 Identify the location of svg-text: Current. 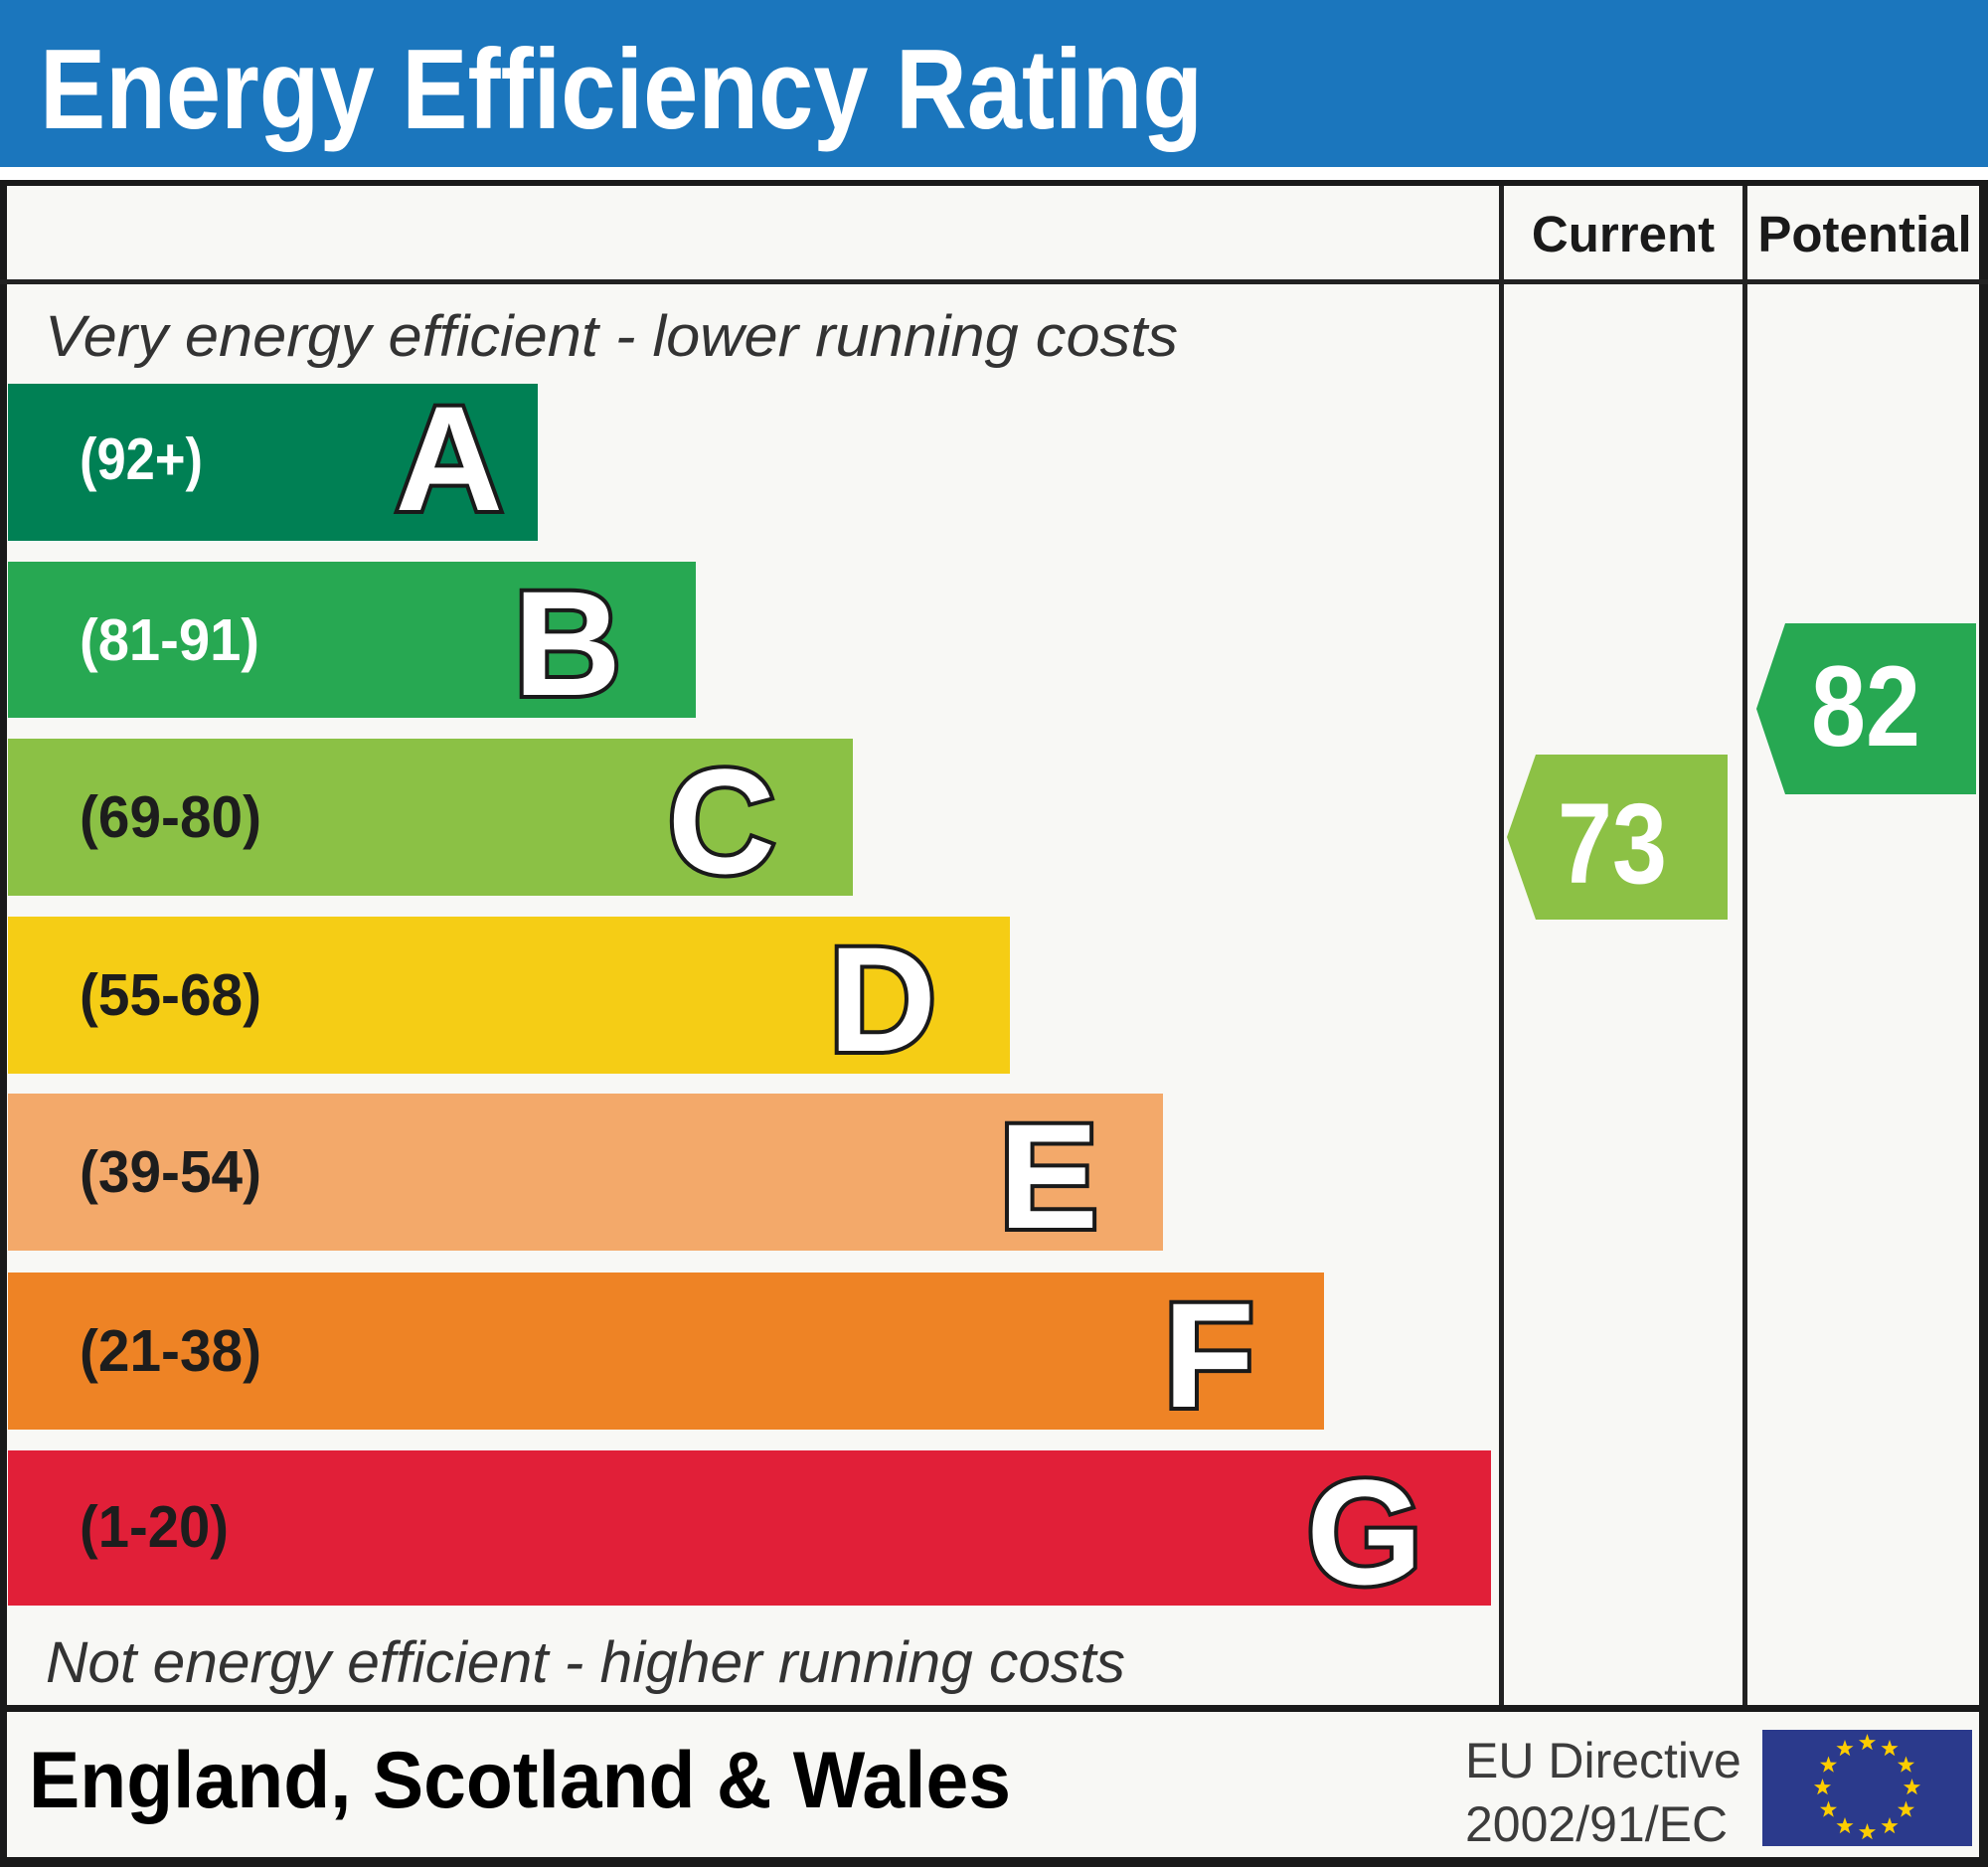
(1623, 234).